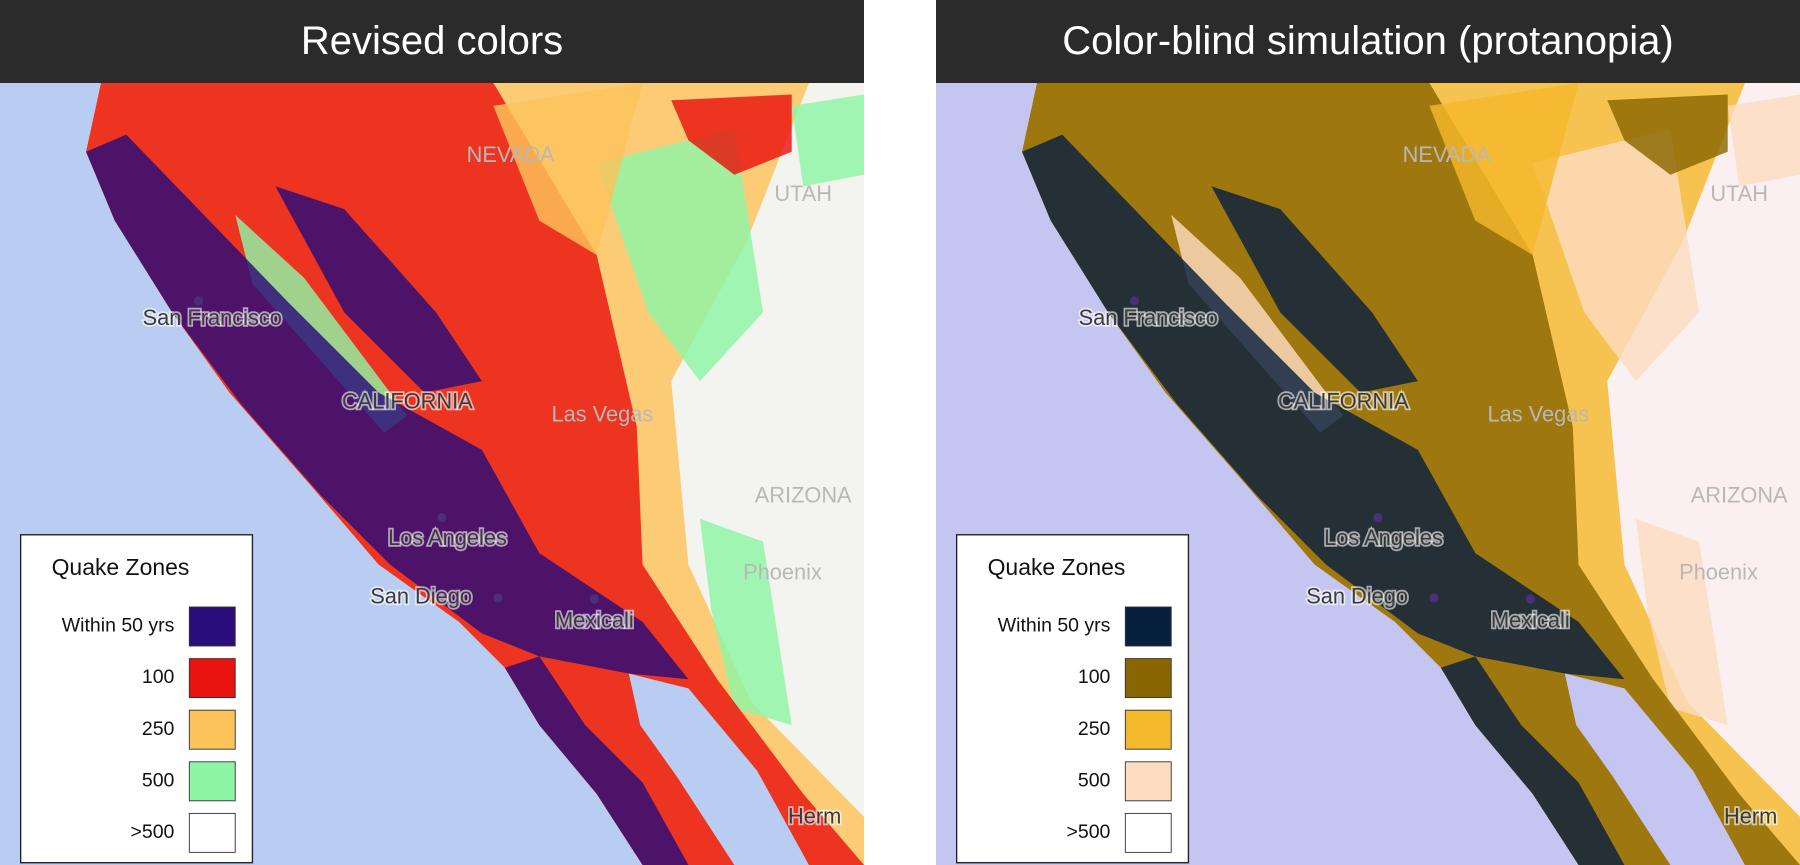  What do you see at coordinates (1368, 41) in the screenshot?
I see `panel-title: Color-blind simulation (protanopia)` at bounding box center [1368, 41].